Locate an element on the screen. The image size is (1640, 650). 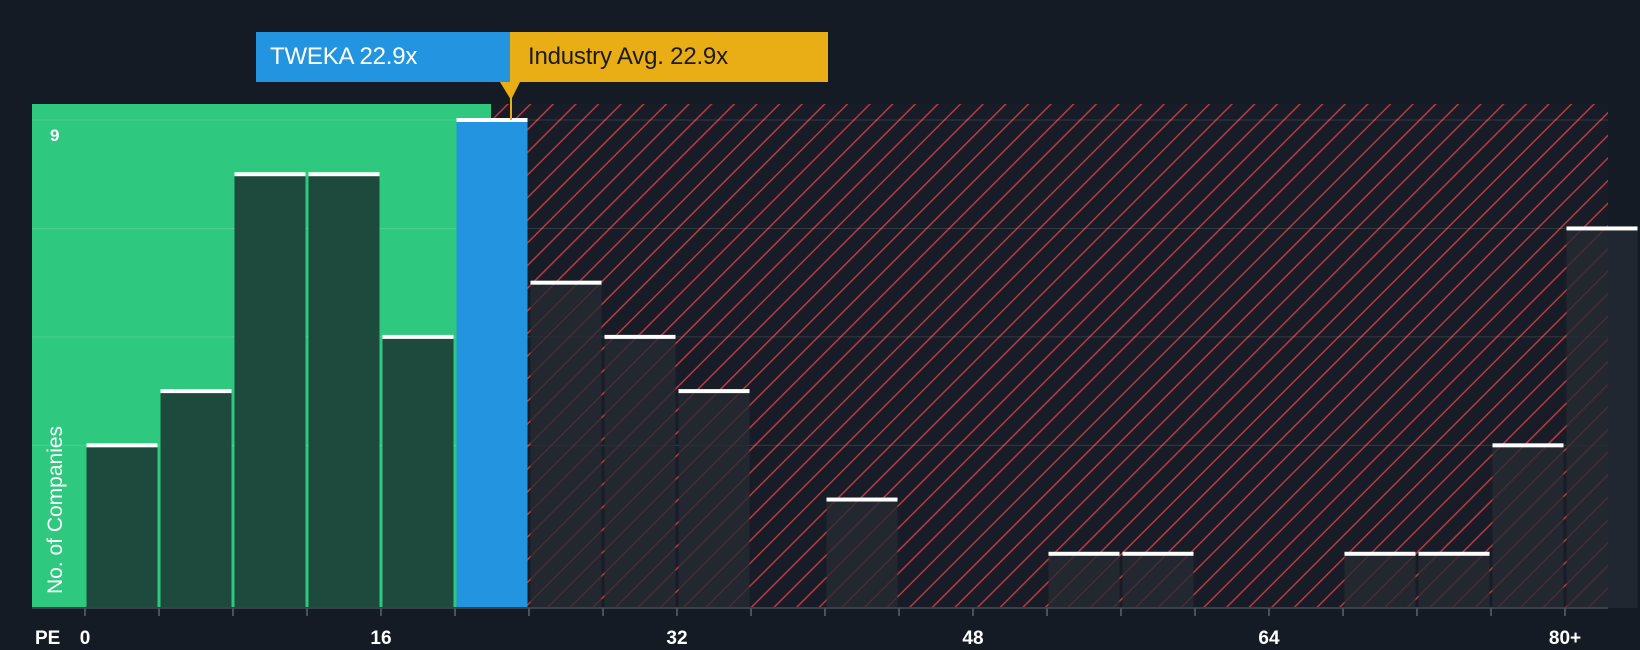
company-pe-label: TWEKA 22.9x is located at coordinates (385, 57).